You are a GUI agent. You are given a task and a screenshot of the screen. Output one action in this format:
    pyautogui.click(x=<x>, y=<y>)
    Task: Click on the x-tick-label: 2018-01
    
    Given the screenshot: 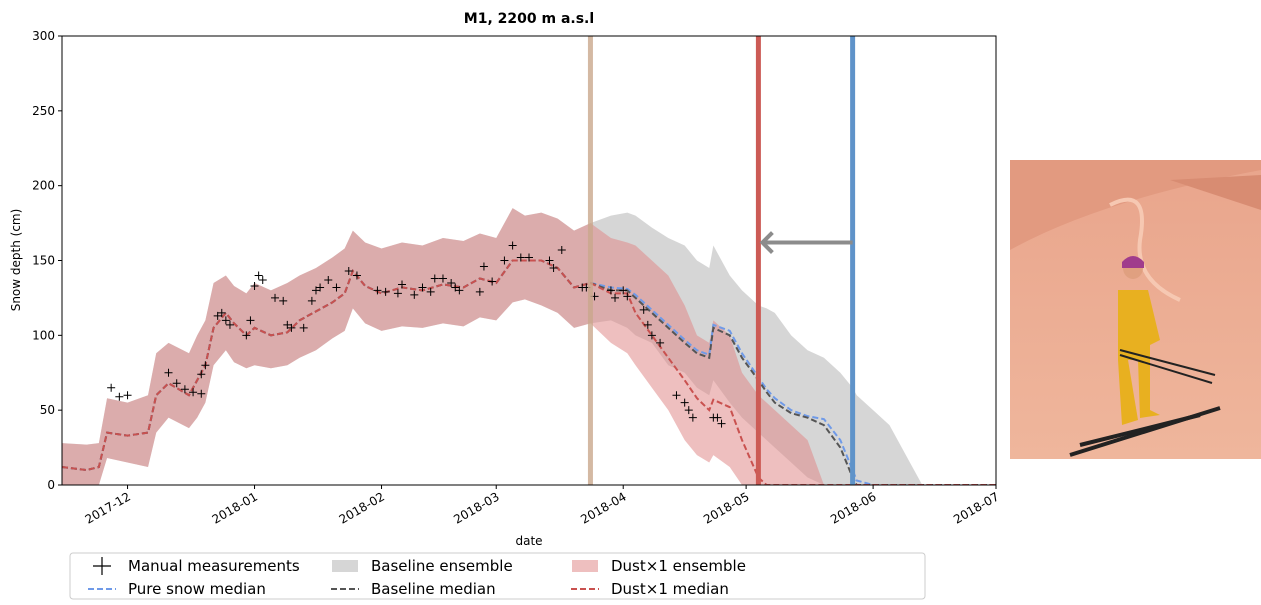 What is the action you would take?
    pyautogui.click(x=235, y=507)
    